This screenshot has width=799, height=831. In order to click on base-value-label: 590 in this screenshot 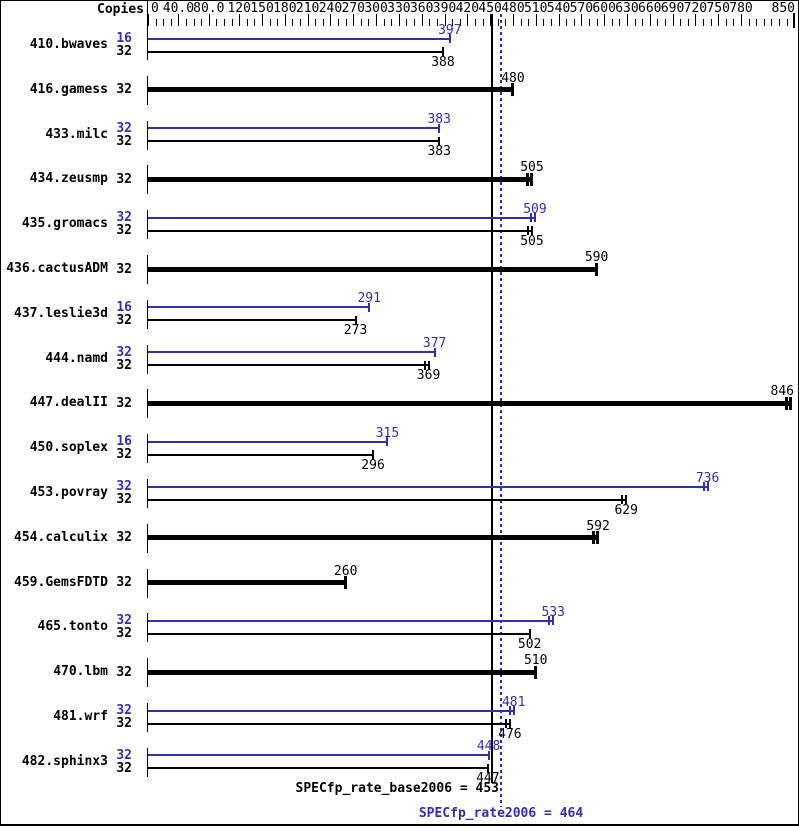, I will do `click(596, 257)`.